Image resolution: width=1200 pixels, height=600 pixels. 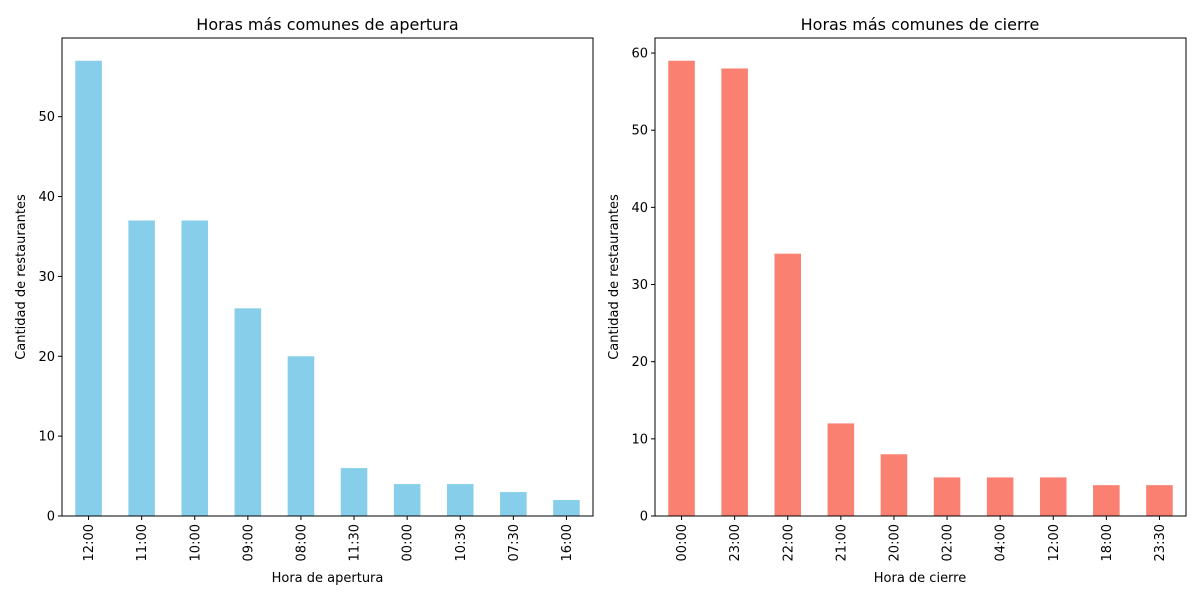 What do you see at coordinates (328, 578) in the screenshot?
I see `x-axis-label: Hora de apertura` at bounding box center [328, 578].